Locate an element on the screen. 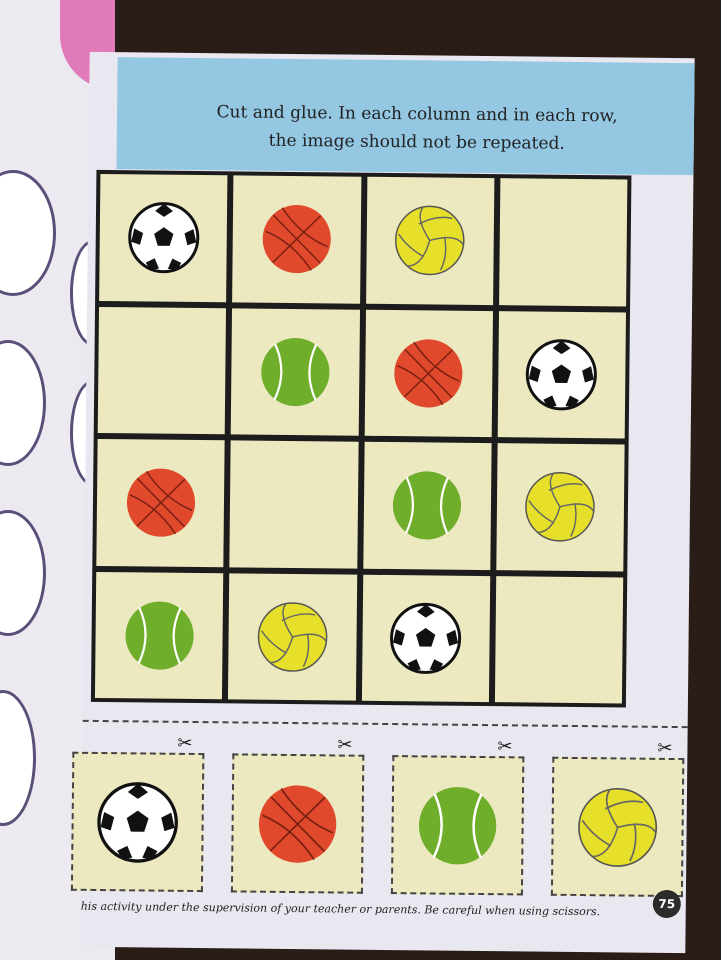 The width and height of the screenshot is (721, 960). cutout-basketball is located at coordinates (297, 823).